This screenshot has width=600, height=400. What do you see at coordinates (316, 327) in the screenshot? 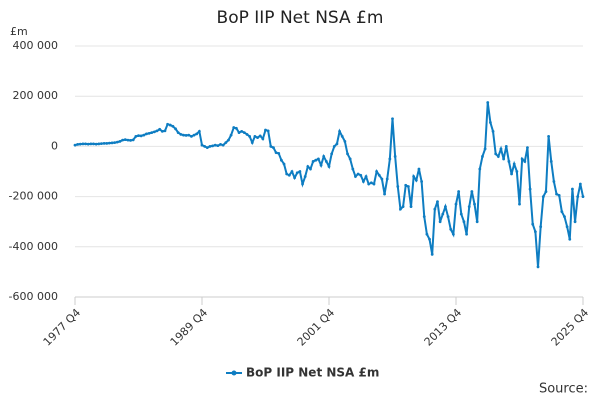
I see `x-tick-label: 2001 Q4` at bounding box center [316, 327].